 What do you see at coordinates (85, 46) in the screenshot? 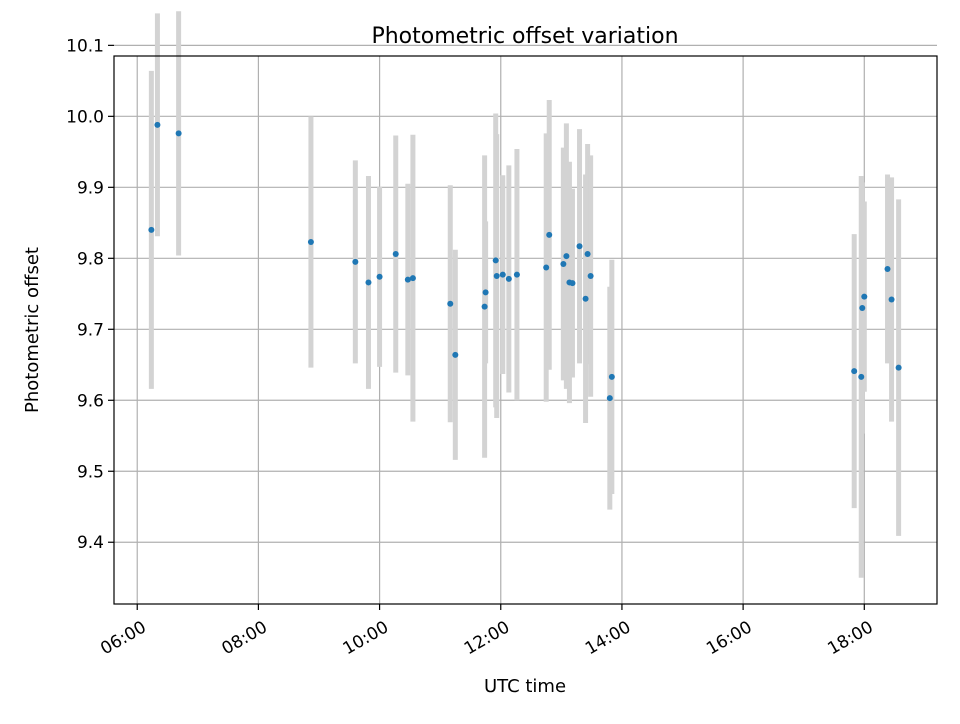
I see `y-tick-label: 10.1` at bounding box center [85, 46].